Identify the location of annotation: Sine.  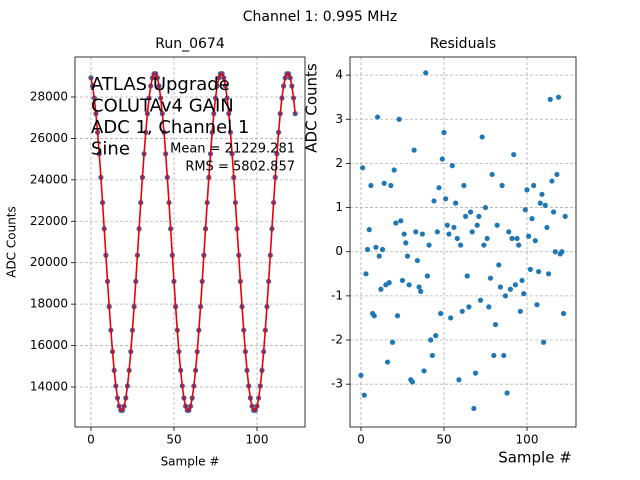
(110, 149).